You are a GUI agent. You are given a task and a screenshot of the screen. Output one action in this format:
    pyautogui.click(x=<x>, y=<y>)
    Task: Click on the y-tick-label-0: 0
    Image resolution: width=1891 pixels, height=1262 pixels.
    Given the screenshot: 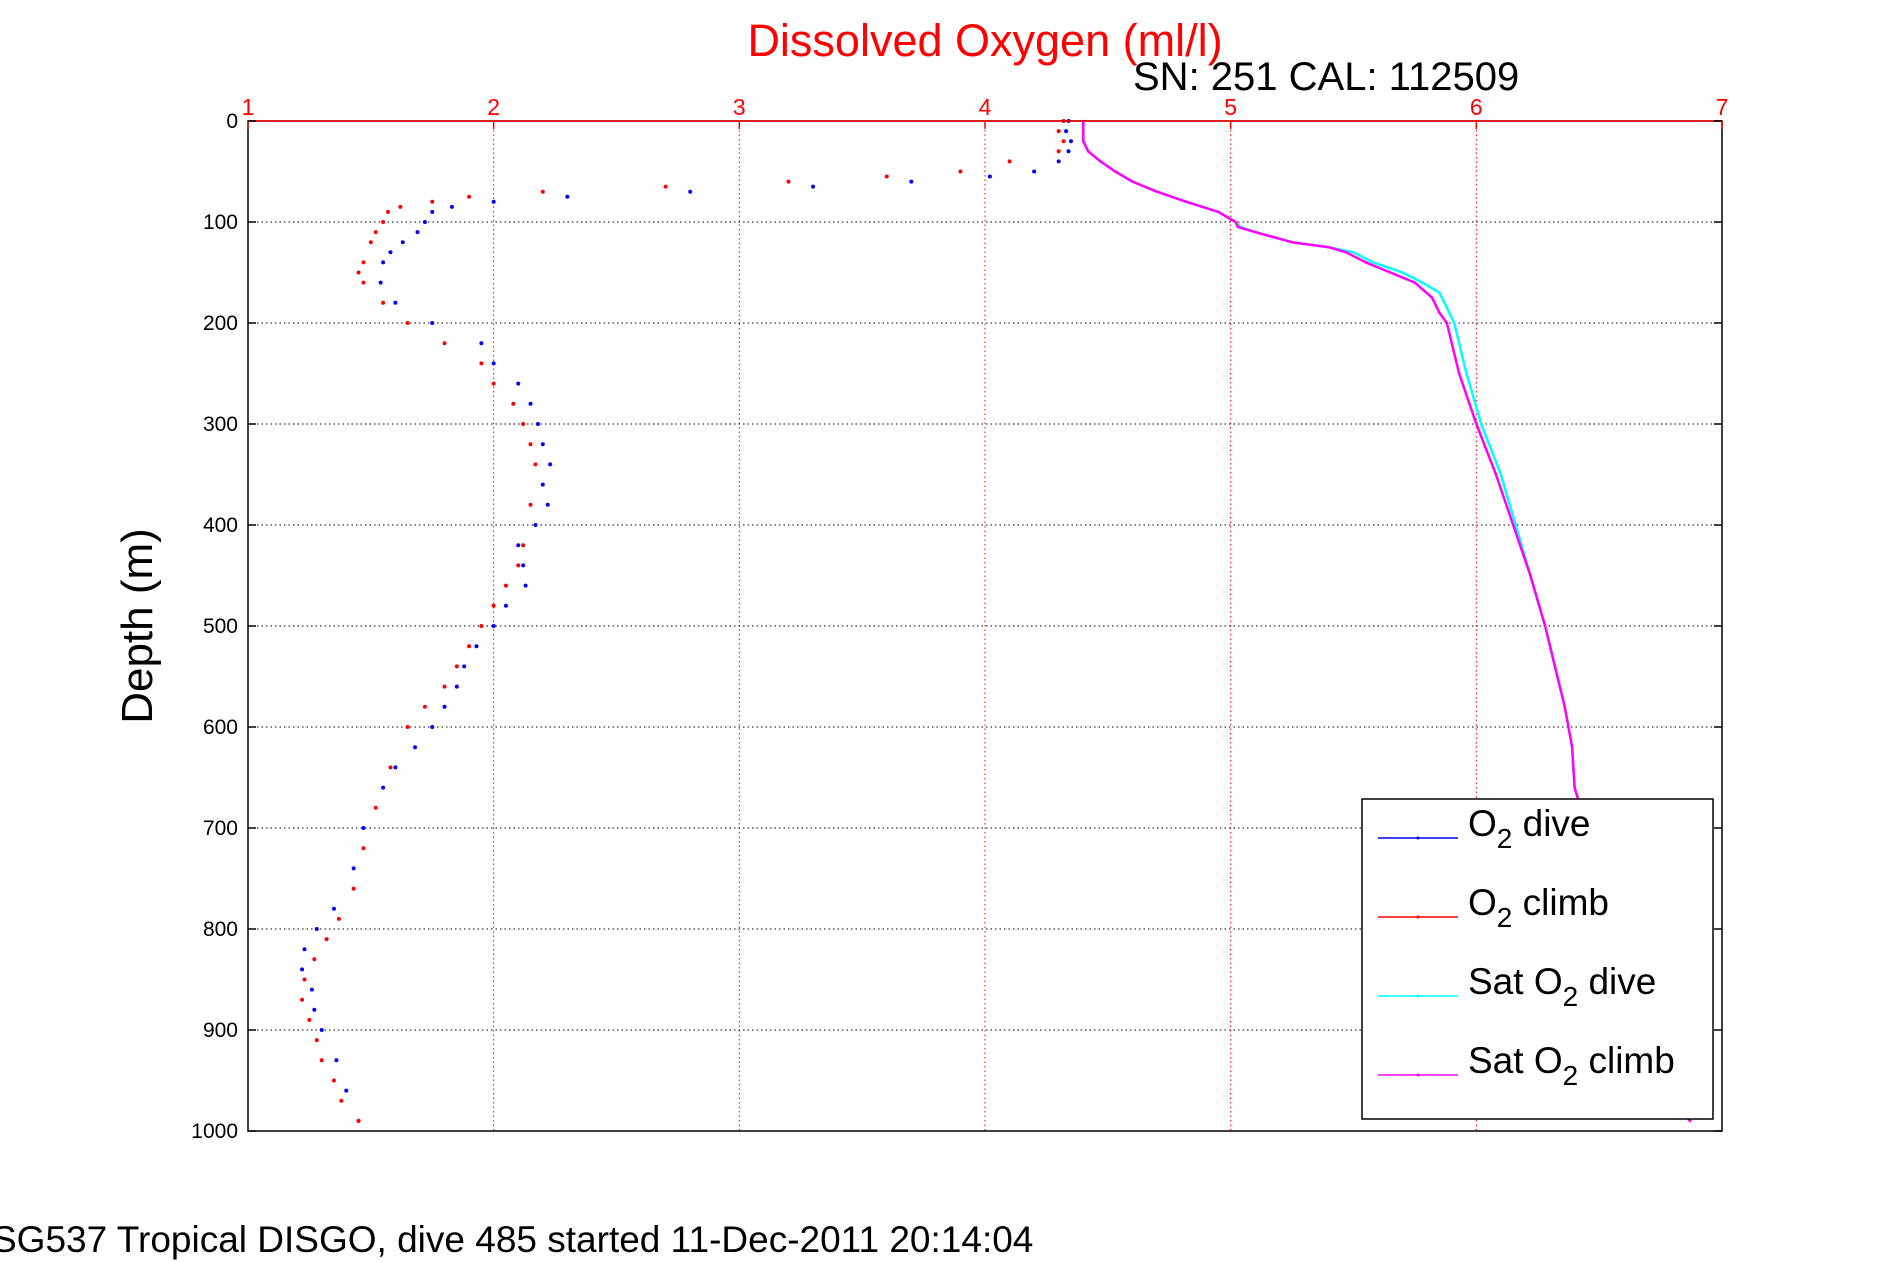 What is the action you would take?
    pyautogui.click(x=232, y=121)
    